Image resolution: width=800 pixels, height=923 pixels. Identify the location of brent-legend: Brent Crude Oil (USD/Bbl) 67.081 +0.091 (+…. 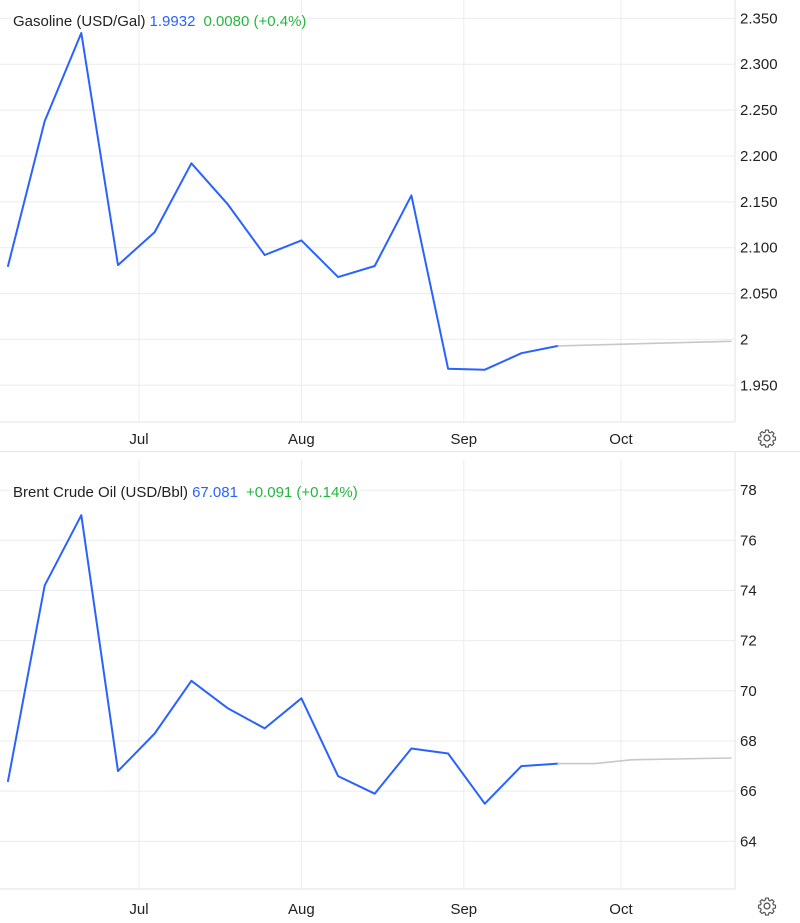
(185, 492).